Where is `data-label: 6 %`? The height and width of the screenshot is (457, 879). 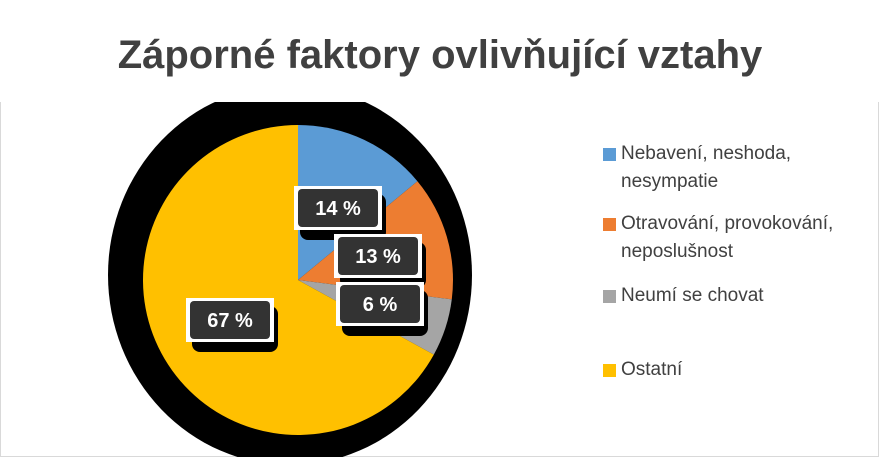
data-label: 6 % is located at coordinates (380, 305).